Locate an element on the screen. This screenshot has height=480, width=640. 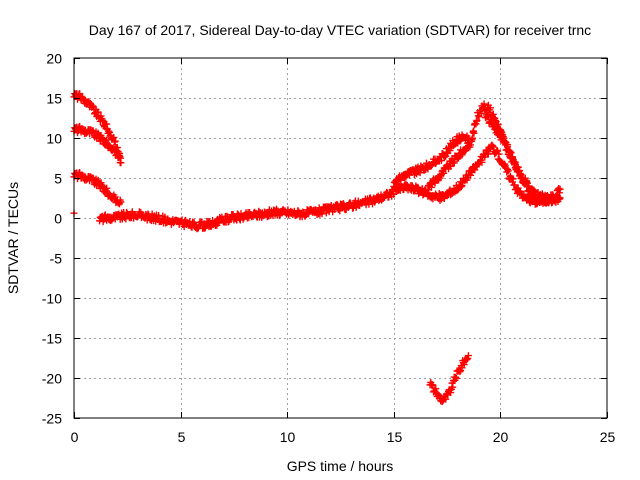
x-tick-label: 15 is located at coordinates (395, 437).